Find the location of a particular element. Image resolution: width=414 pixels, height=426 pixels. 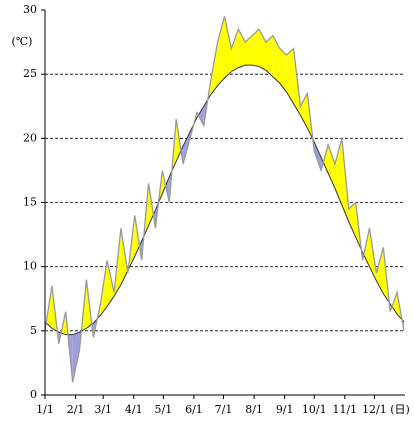

x-tick-label: 2/1 is located at coordinates (76, 409).